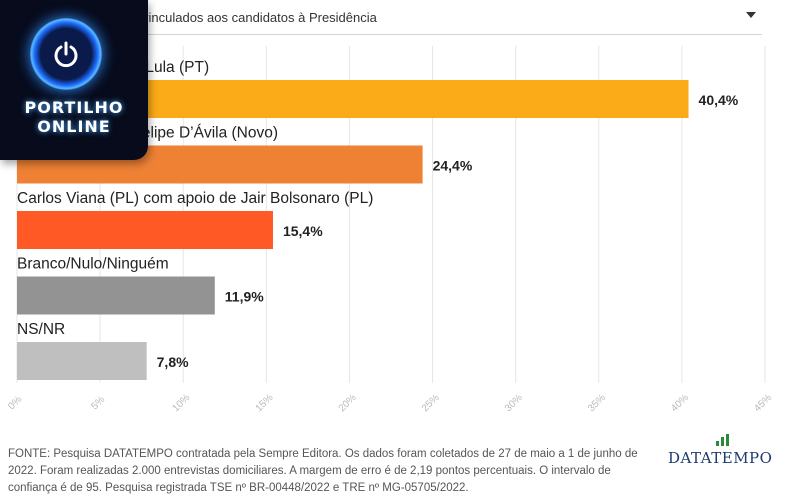  What do you see at coordinates (431, 403) in the screenshot?
I see `x-tick-label: 25%` at bounding box center [431, 403].